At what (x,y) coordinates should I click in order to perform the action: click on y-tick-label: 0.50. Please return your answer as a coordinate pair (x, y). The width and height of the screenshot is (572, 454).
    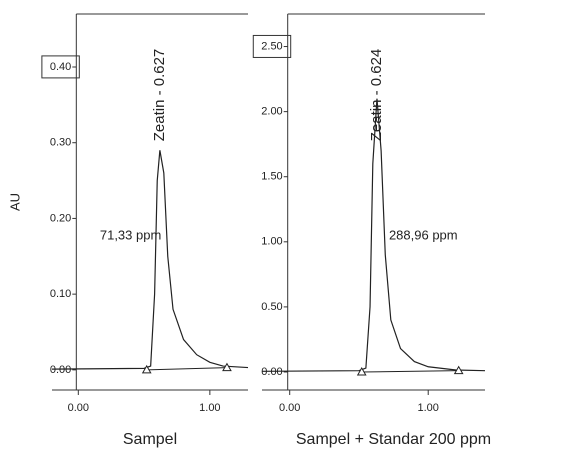
    Looking at the image, I should click on (271, 307).